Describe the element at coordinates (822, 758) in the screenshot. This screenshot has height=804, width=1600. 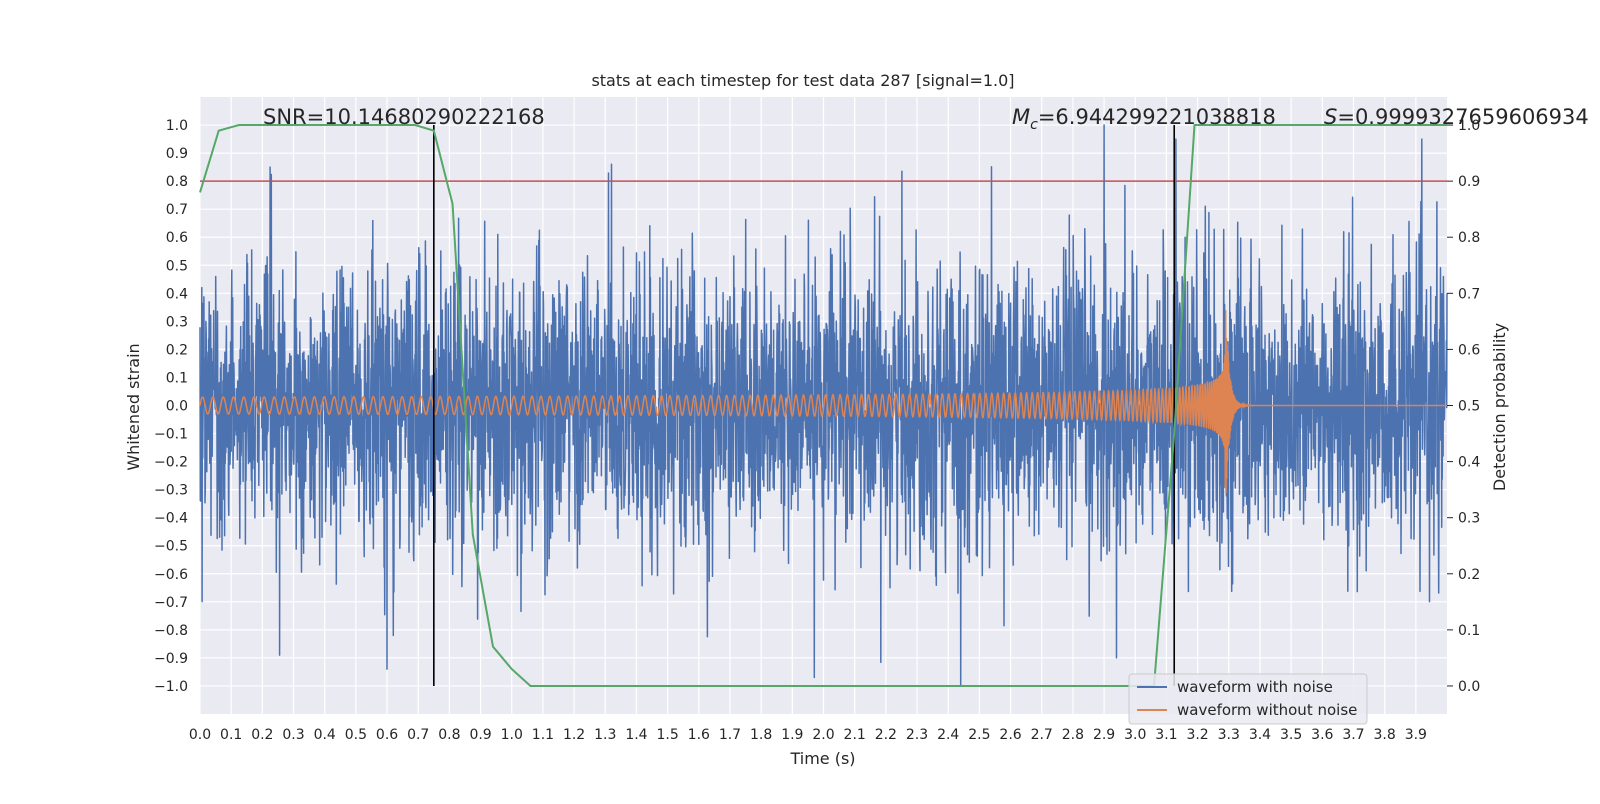
I see `x-axis-label: Time (s)` at that location.